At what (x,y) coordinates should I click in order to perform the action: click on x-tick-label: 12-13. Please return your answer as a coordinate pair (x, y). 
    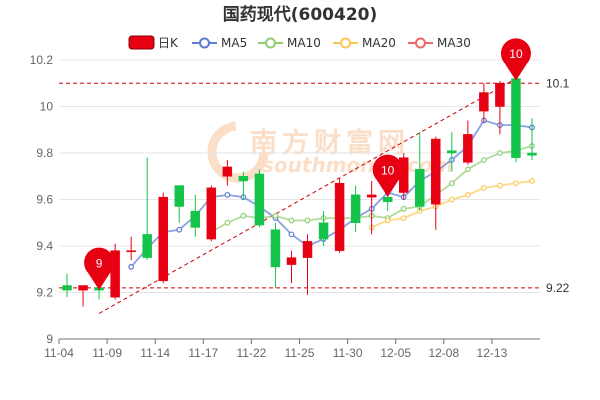
    Looking at the image, I should click on (492, 353).